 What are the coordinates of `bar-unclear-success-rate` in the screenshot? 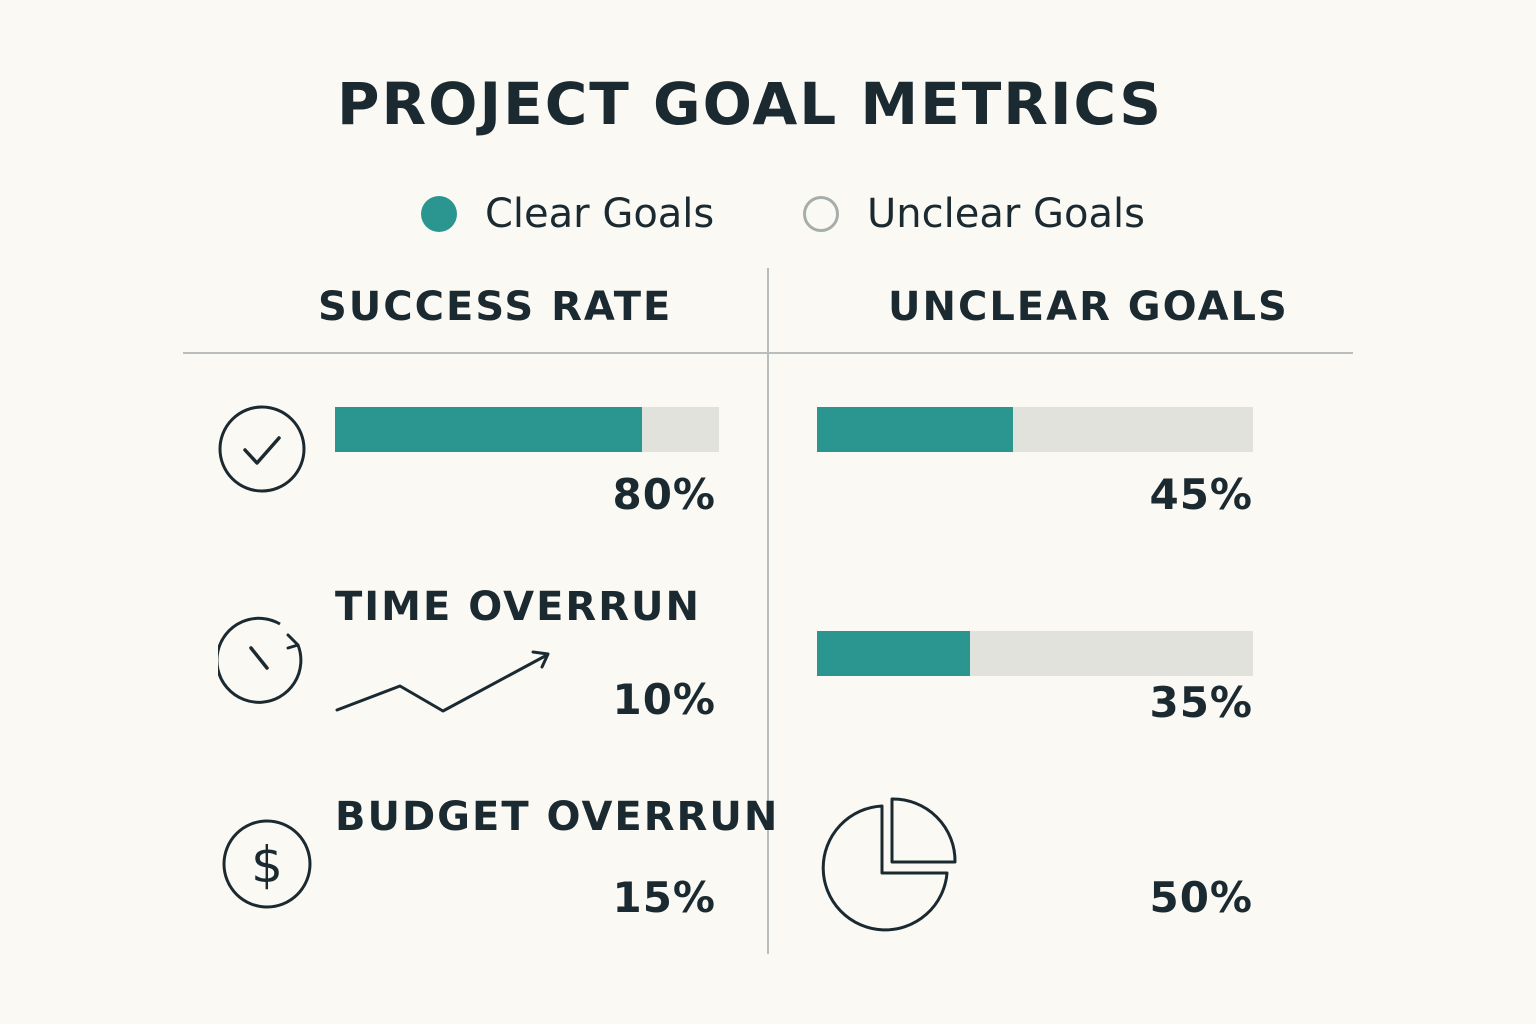 It's located at (1035, 429).